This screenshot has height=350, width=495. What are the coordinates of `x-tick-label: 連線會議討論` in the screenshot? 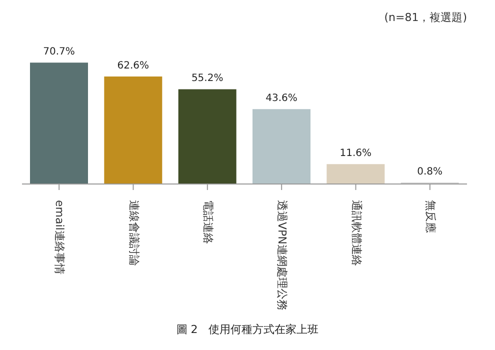 It's located at (133, 233).